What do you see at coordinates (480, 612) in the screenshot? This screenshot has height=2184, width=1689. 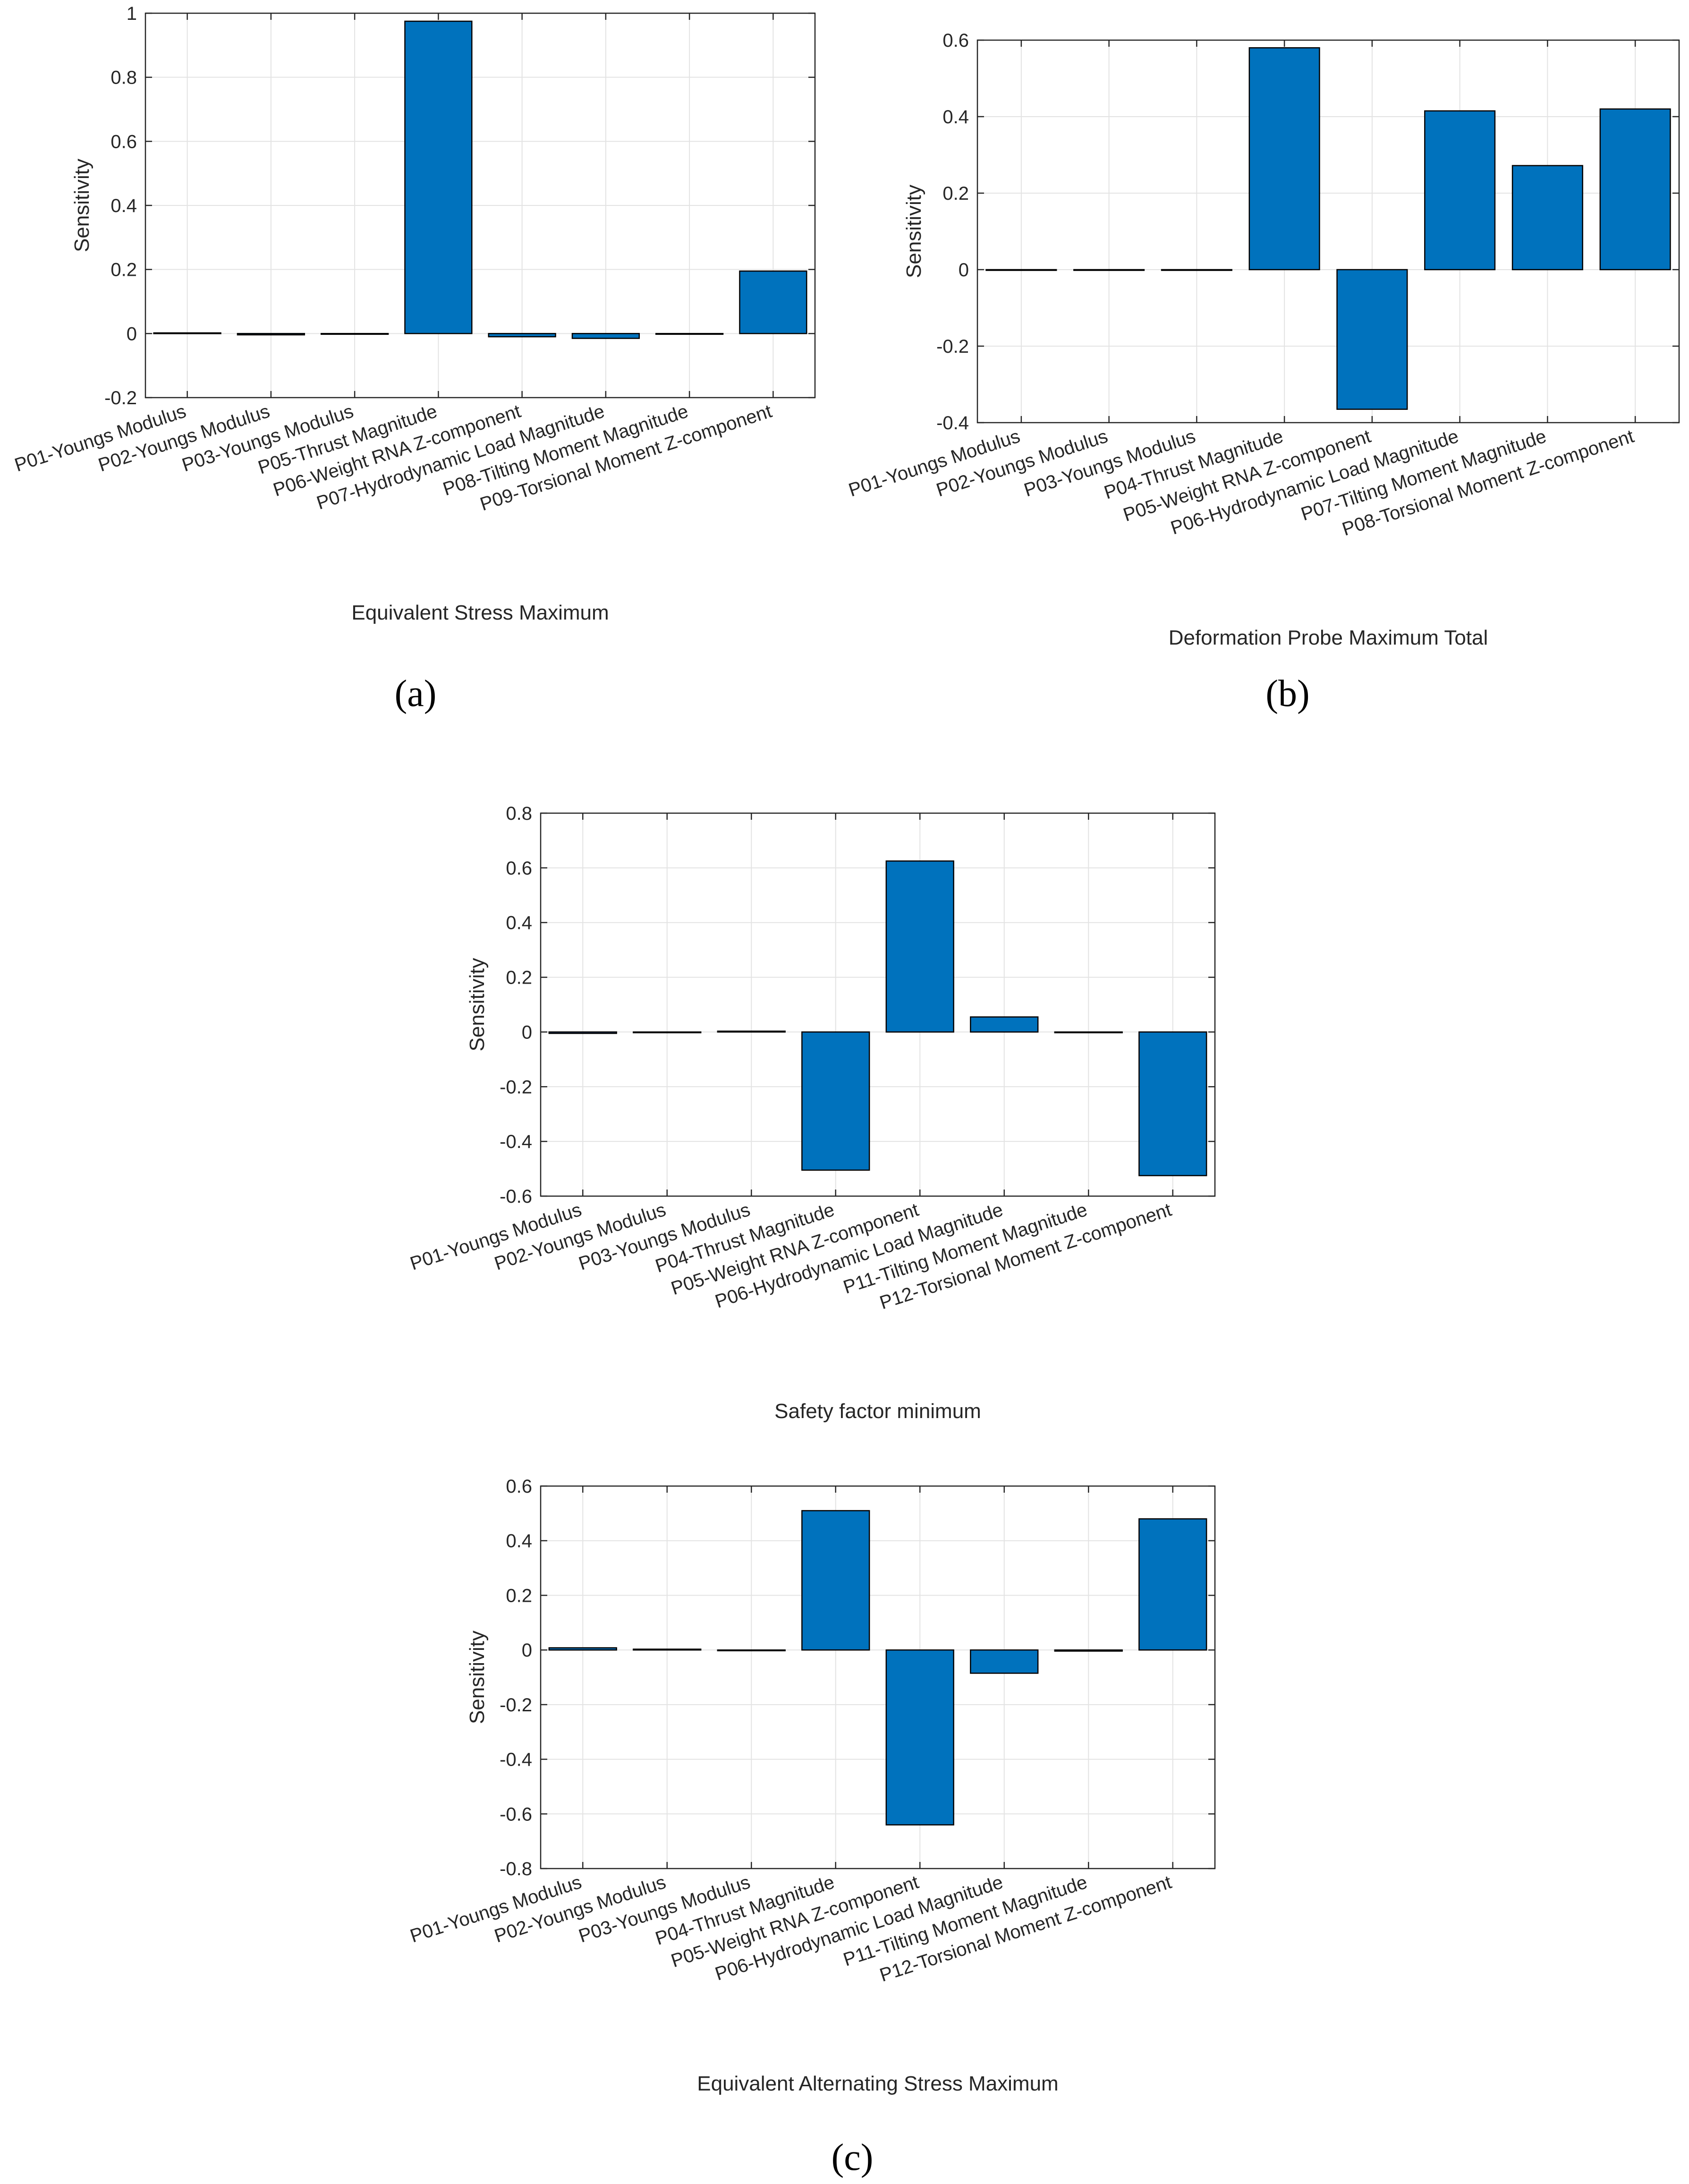 I see `x-axis-label: Equivalent Stress Maximum` at bounding box center [480, 612].